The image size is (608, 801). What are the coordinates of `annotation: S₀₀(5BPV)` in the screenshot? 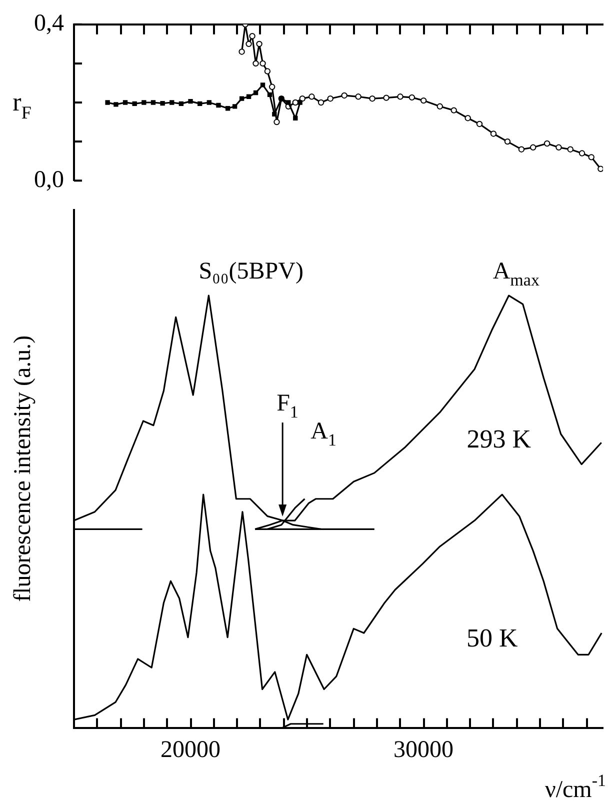 It's located at (251, 271).